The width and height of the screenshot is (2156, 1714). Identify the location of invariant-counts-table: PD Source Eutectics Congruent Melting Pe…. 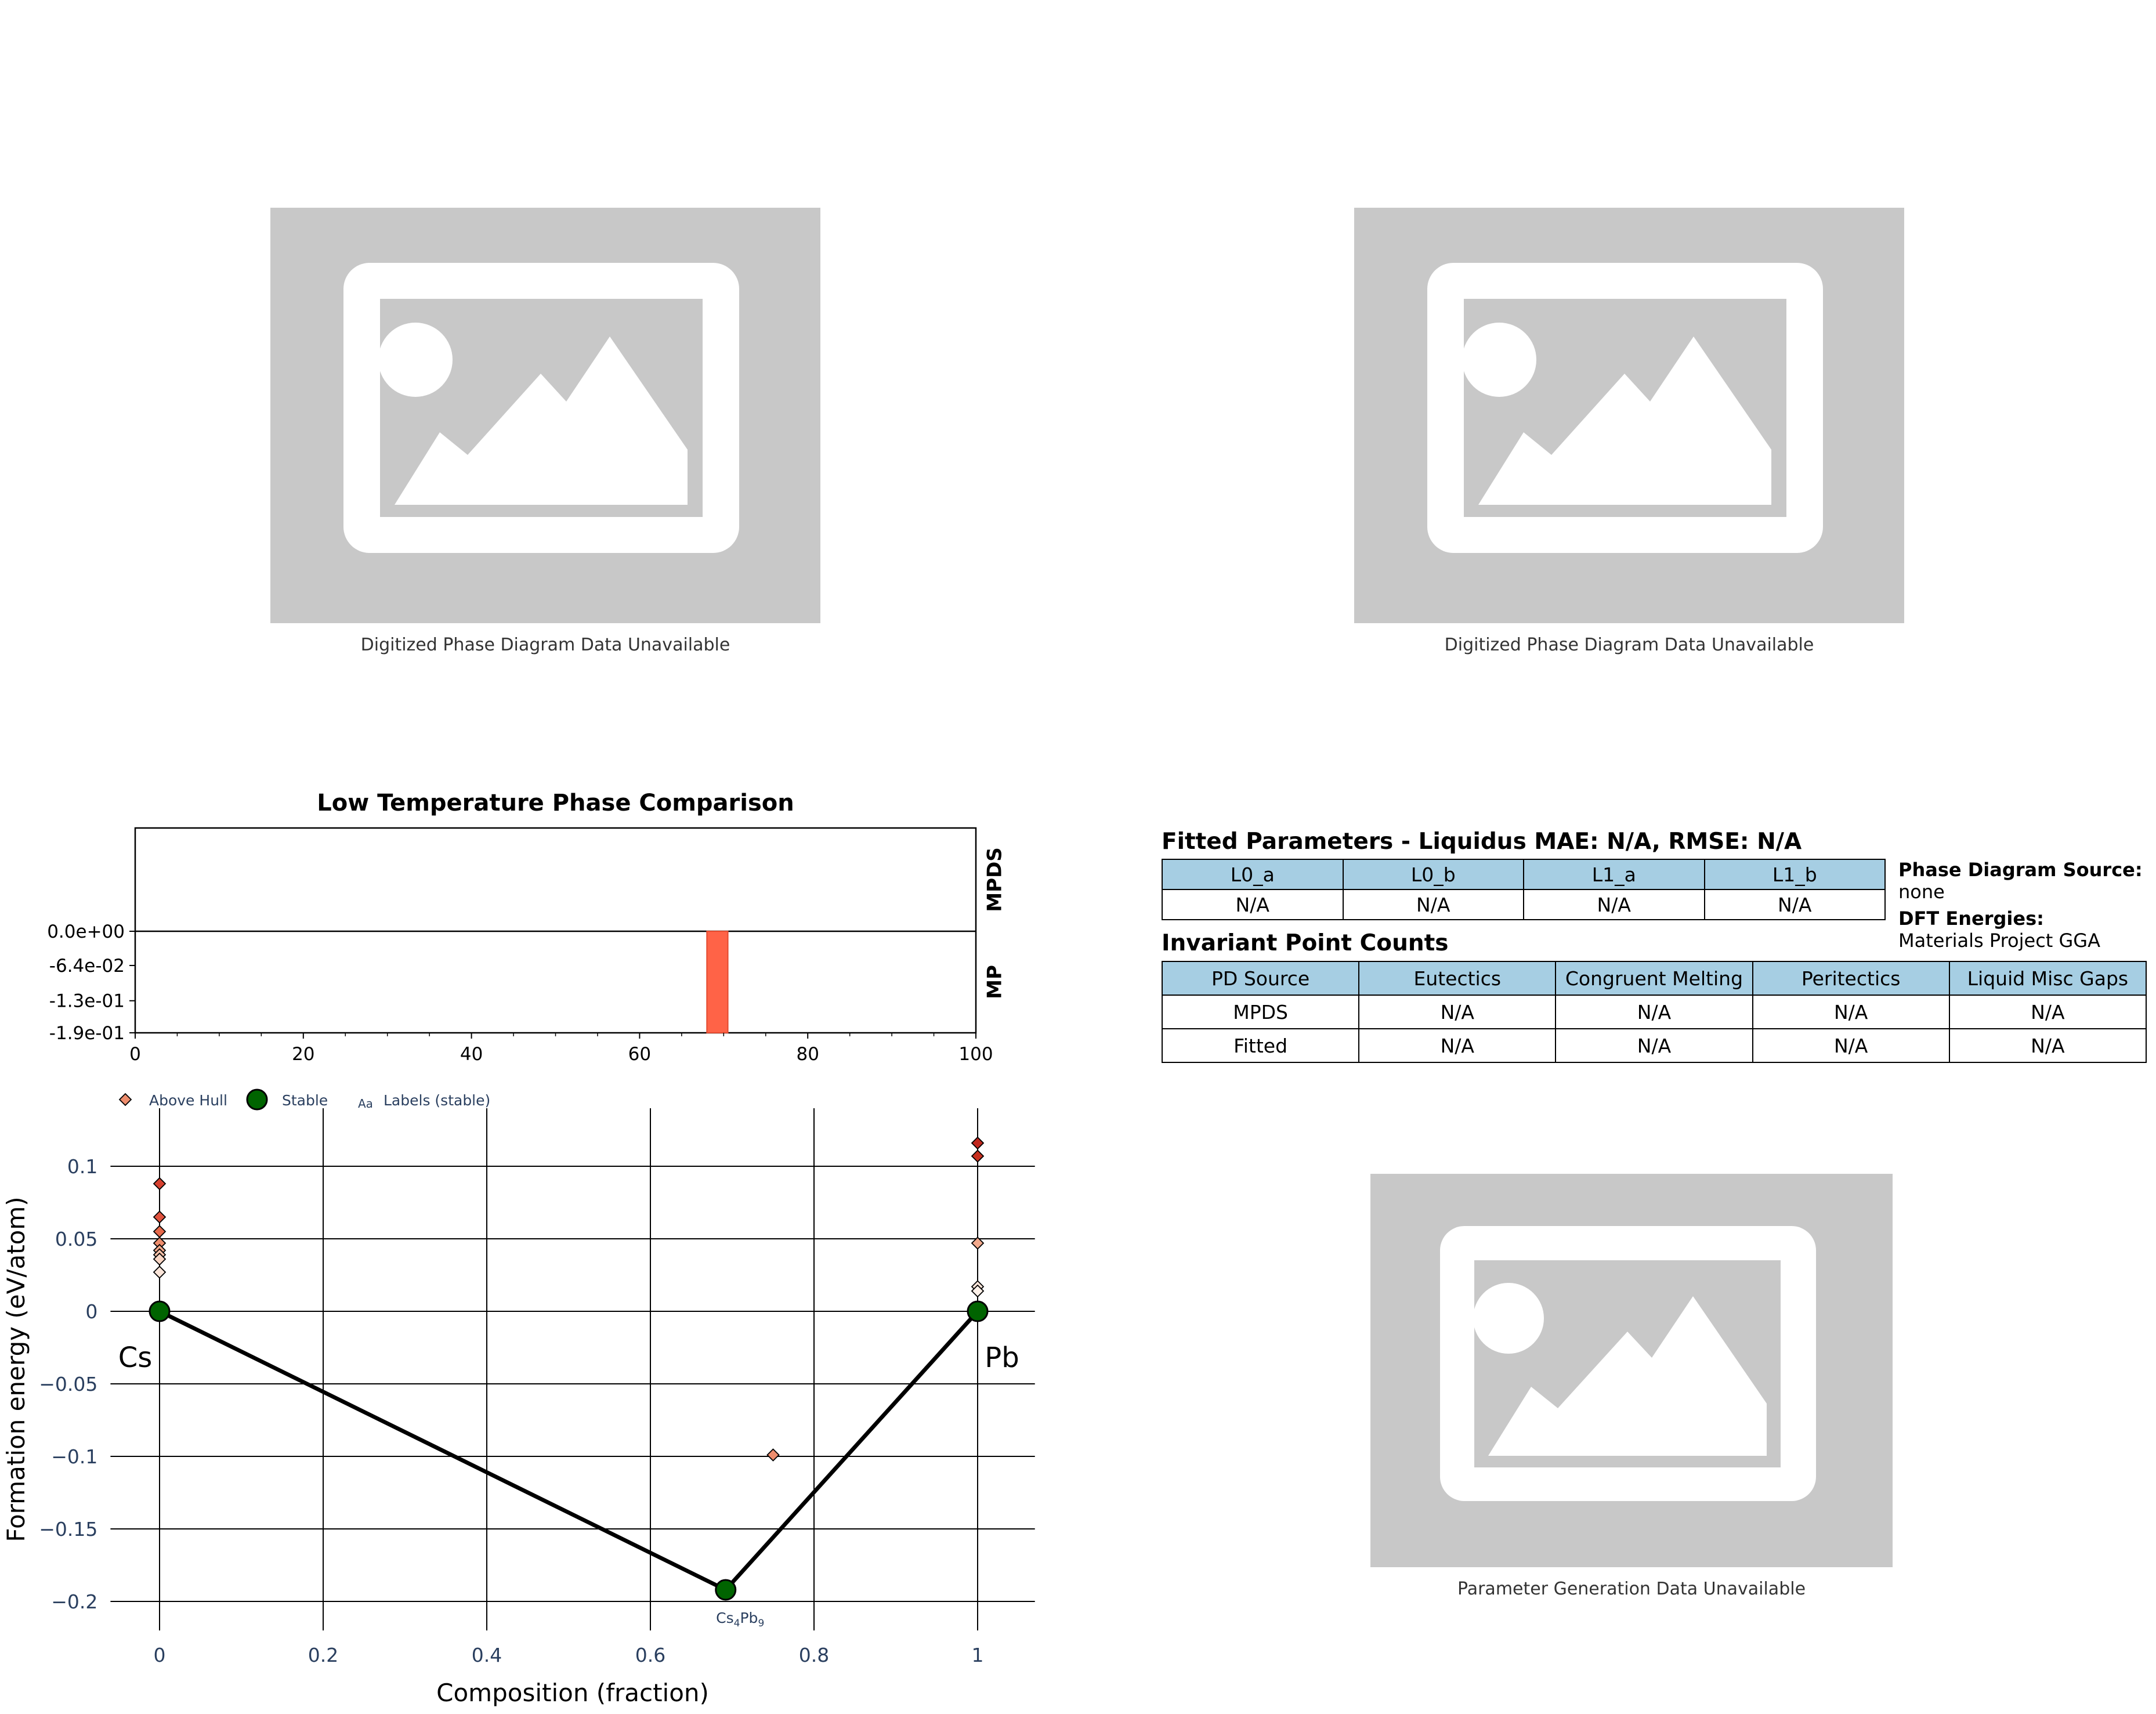
(1654, 1012).